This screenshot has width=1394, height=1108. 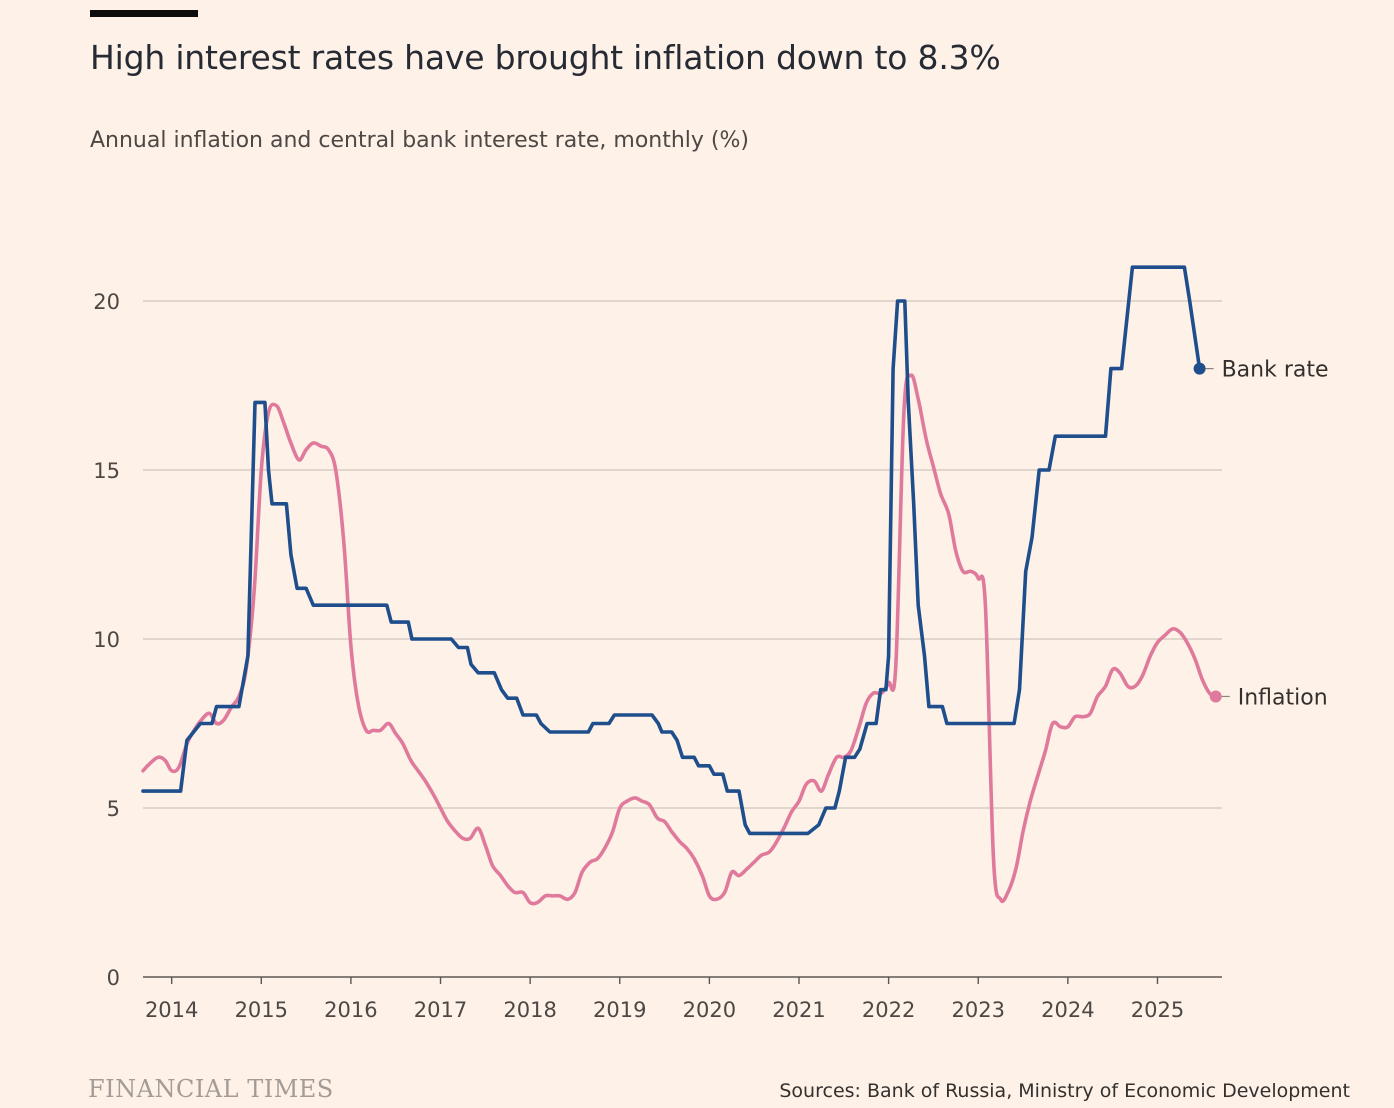 I want to click on ft-logo-text: FINANCIAL TIMES, so click(x=211, y=1089).